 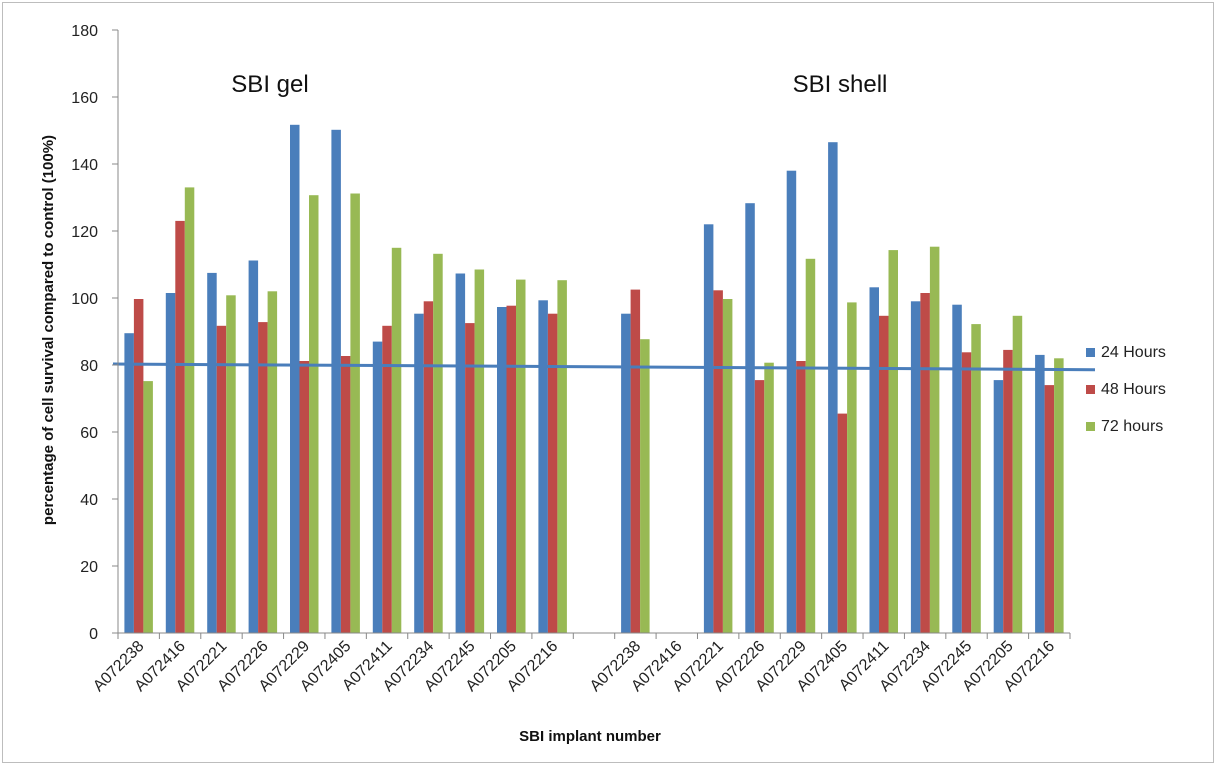 What do you see at coordinates (590, 736) in the screenshot?
I see `x-axis-title: SBI implant number` at bounding box center [590, 736].